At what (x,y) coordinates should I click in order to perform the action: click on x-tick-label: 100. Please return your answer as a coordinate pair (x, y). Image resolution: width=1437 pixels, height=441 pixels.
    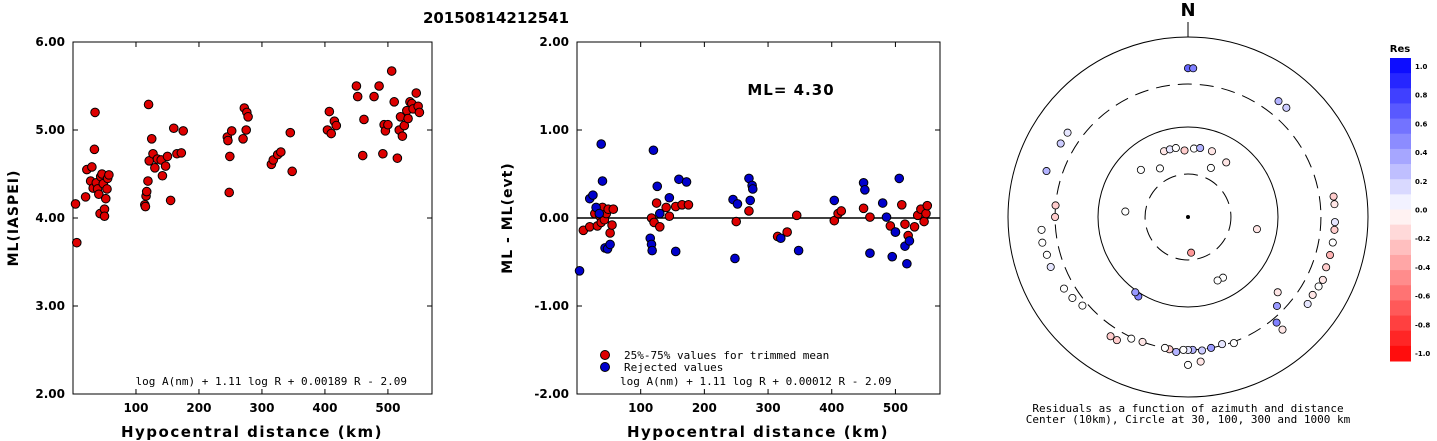
    Looking at the image, I should click on (135, 408).